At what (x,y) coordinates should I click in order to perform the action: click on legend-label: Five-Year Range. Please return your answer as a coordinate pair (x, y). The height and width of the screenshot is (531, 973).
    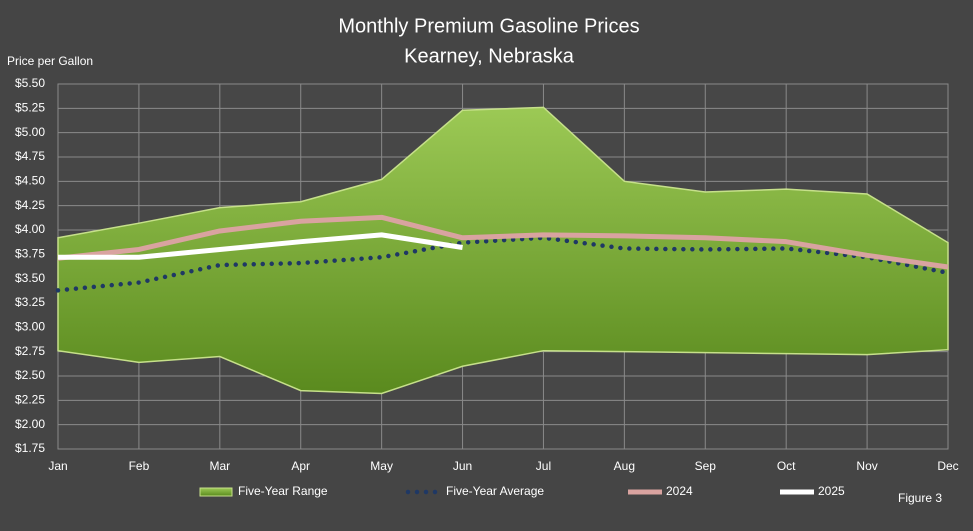
    Looking at the image, I should click on (283, 491).